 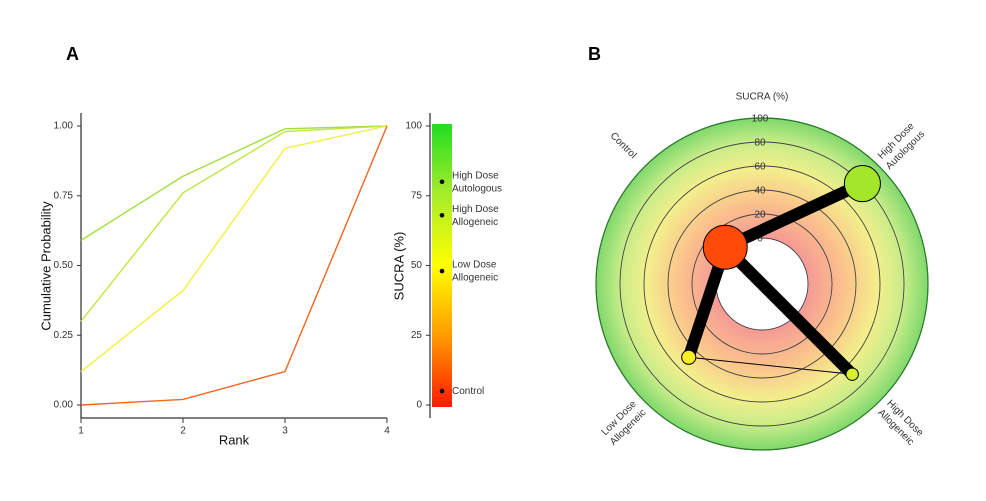 What do you see at coordinates (762, 97) in the screenshot?
I see `radial-title: SUCRA (%)` at bounding box center [762, 97].